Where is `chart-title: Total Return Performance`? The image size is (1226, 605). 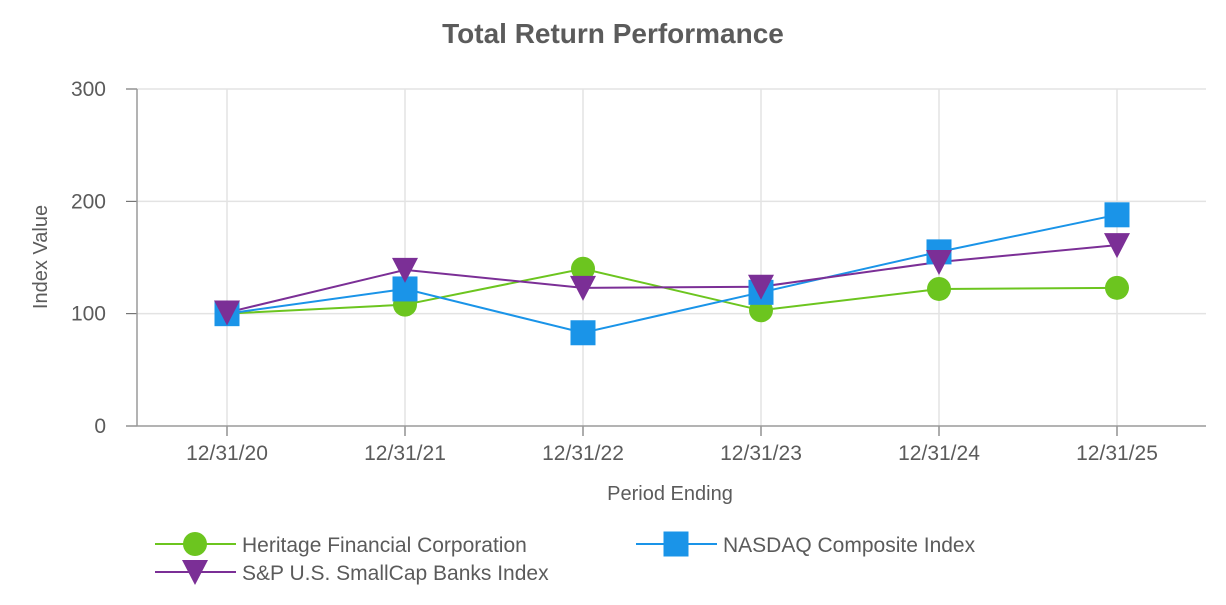
chart-title: Total Return Performance is located at coordinates (613, 33).